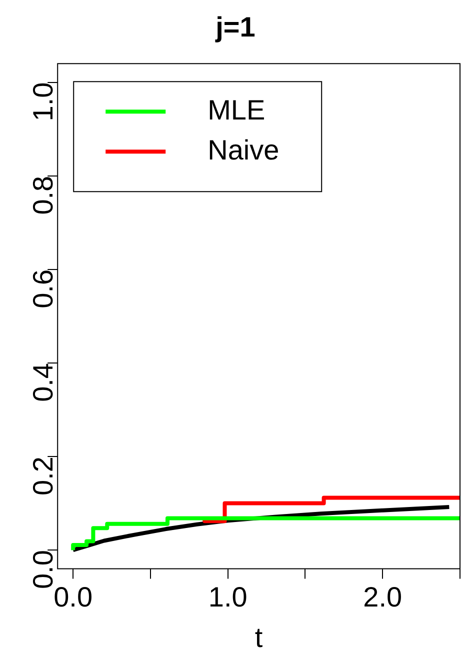  What do you see at coordinates (42, 476) in the screenshot?
I see `y-tick-label: 0.2` at bounding box center [42, 476].